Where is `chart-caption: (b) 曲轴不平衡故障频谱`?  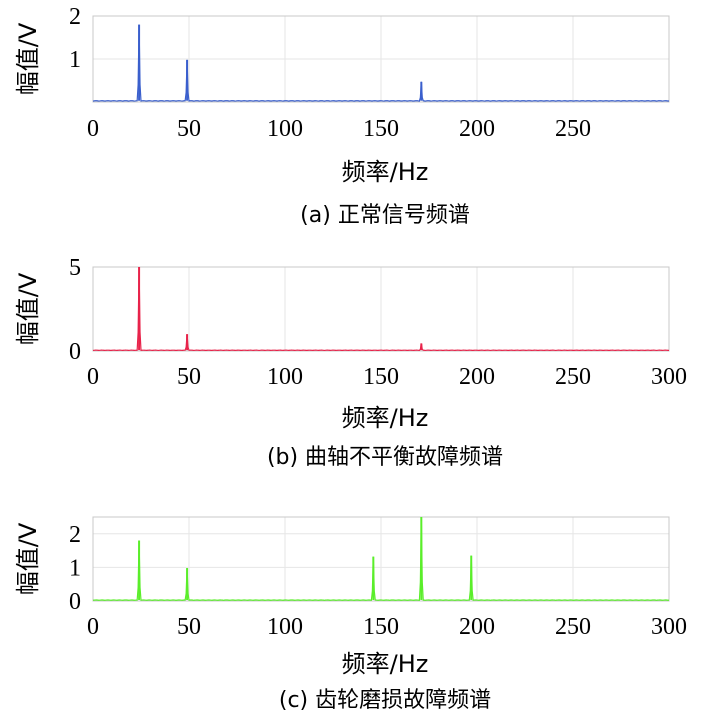
chart-caption: (b) 曲轴不平衡故障频谱 is located at coordinates (385, 457).